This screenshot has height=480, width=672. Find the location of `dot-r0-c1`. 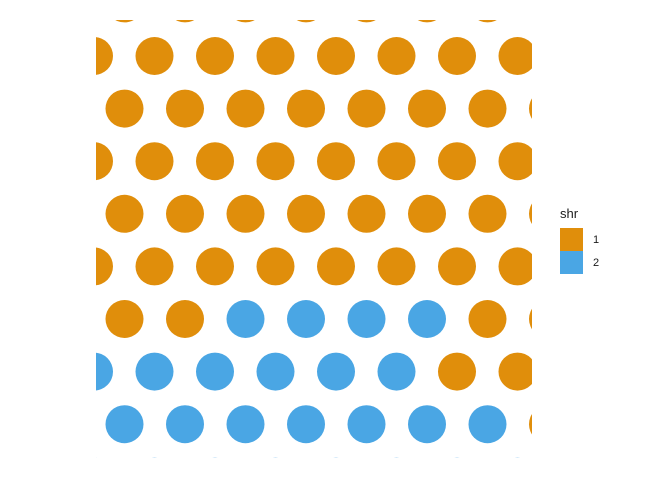

dot-r0-c1 is located at coordinates (154, 56).